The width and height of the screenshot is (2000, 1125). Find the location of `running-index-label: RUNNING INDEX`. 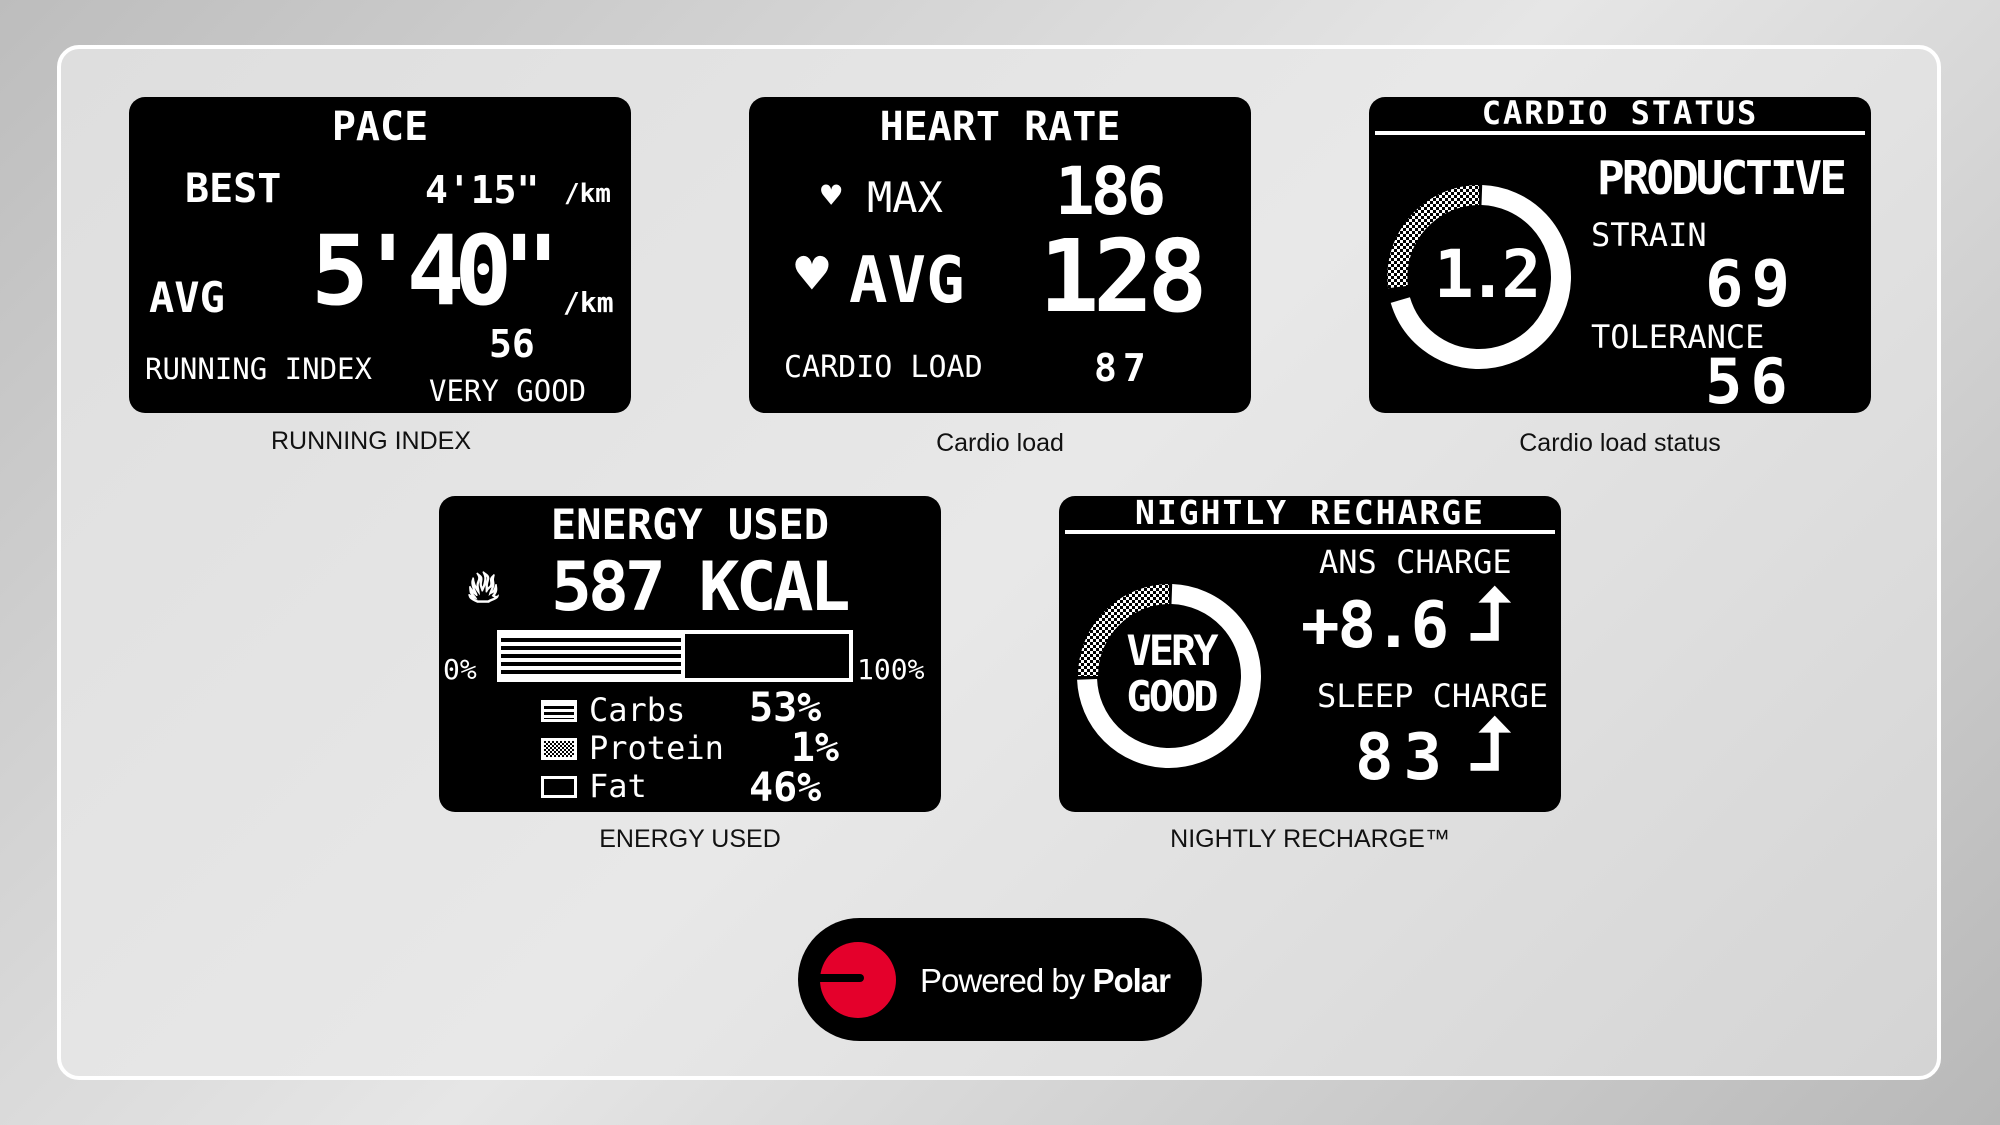

running-index-label: RUNNING INDEX is located at coordinates (258, 369).